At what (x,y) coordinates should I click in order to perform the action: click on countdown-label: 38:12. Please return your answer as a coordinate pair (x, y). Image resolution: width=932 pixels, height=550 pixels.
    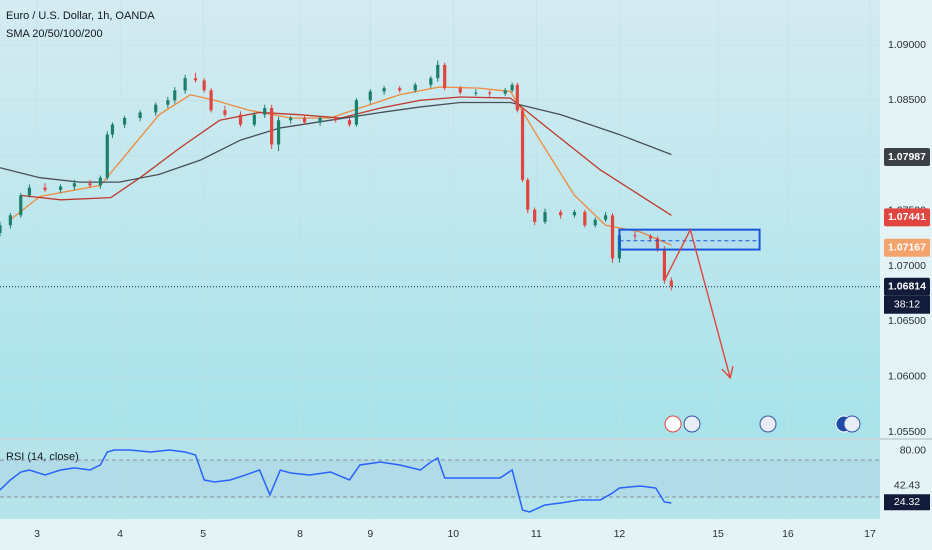
    Looking at the image, I should click on (907, 305).